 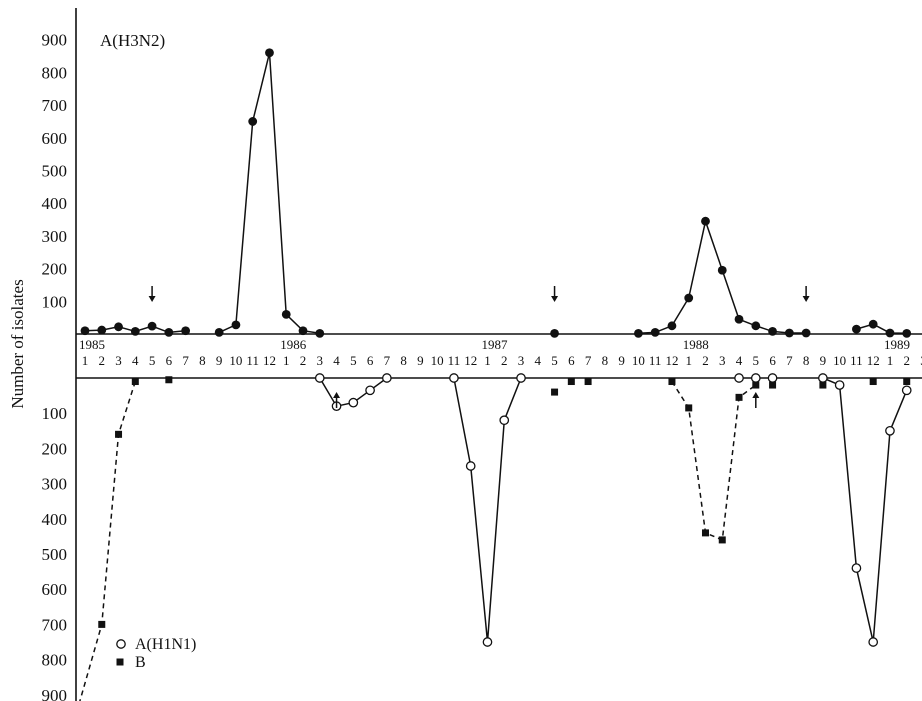 What do you see at coordinates (55, 269) in the screenshot?
I see `upper-y-tick-label: 200` at bounding box center [55, 269].